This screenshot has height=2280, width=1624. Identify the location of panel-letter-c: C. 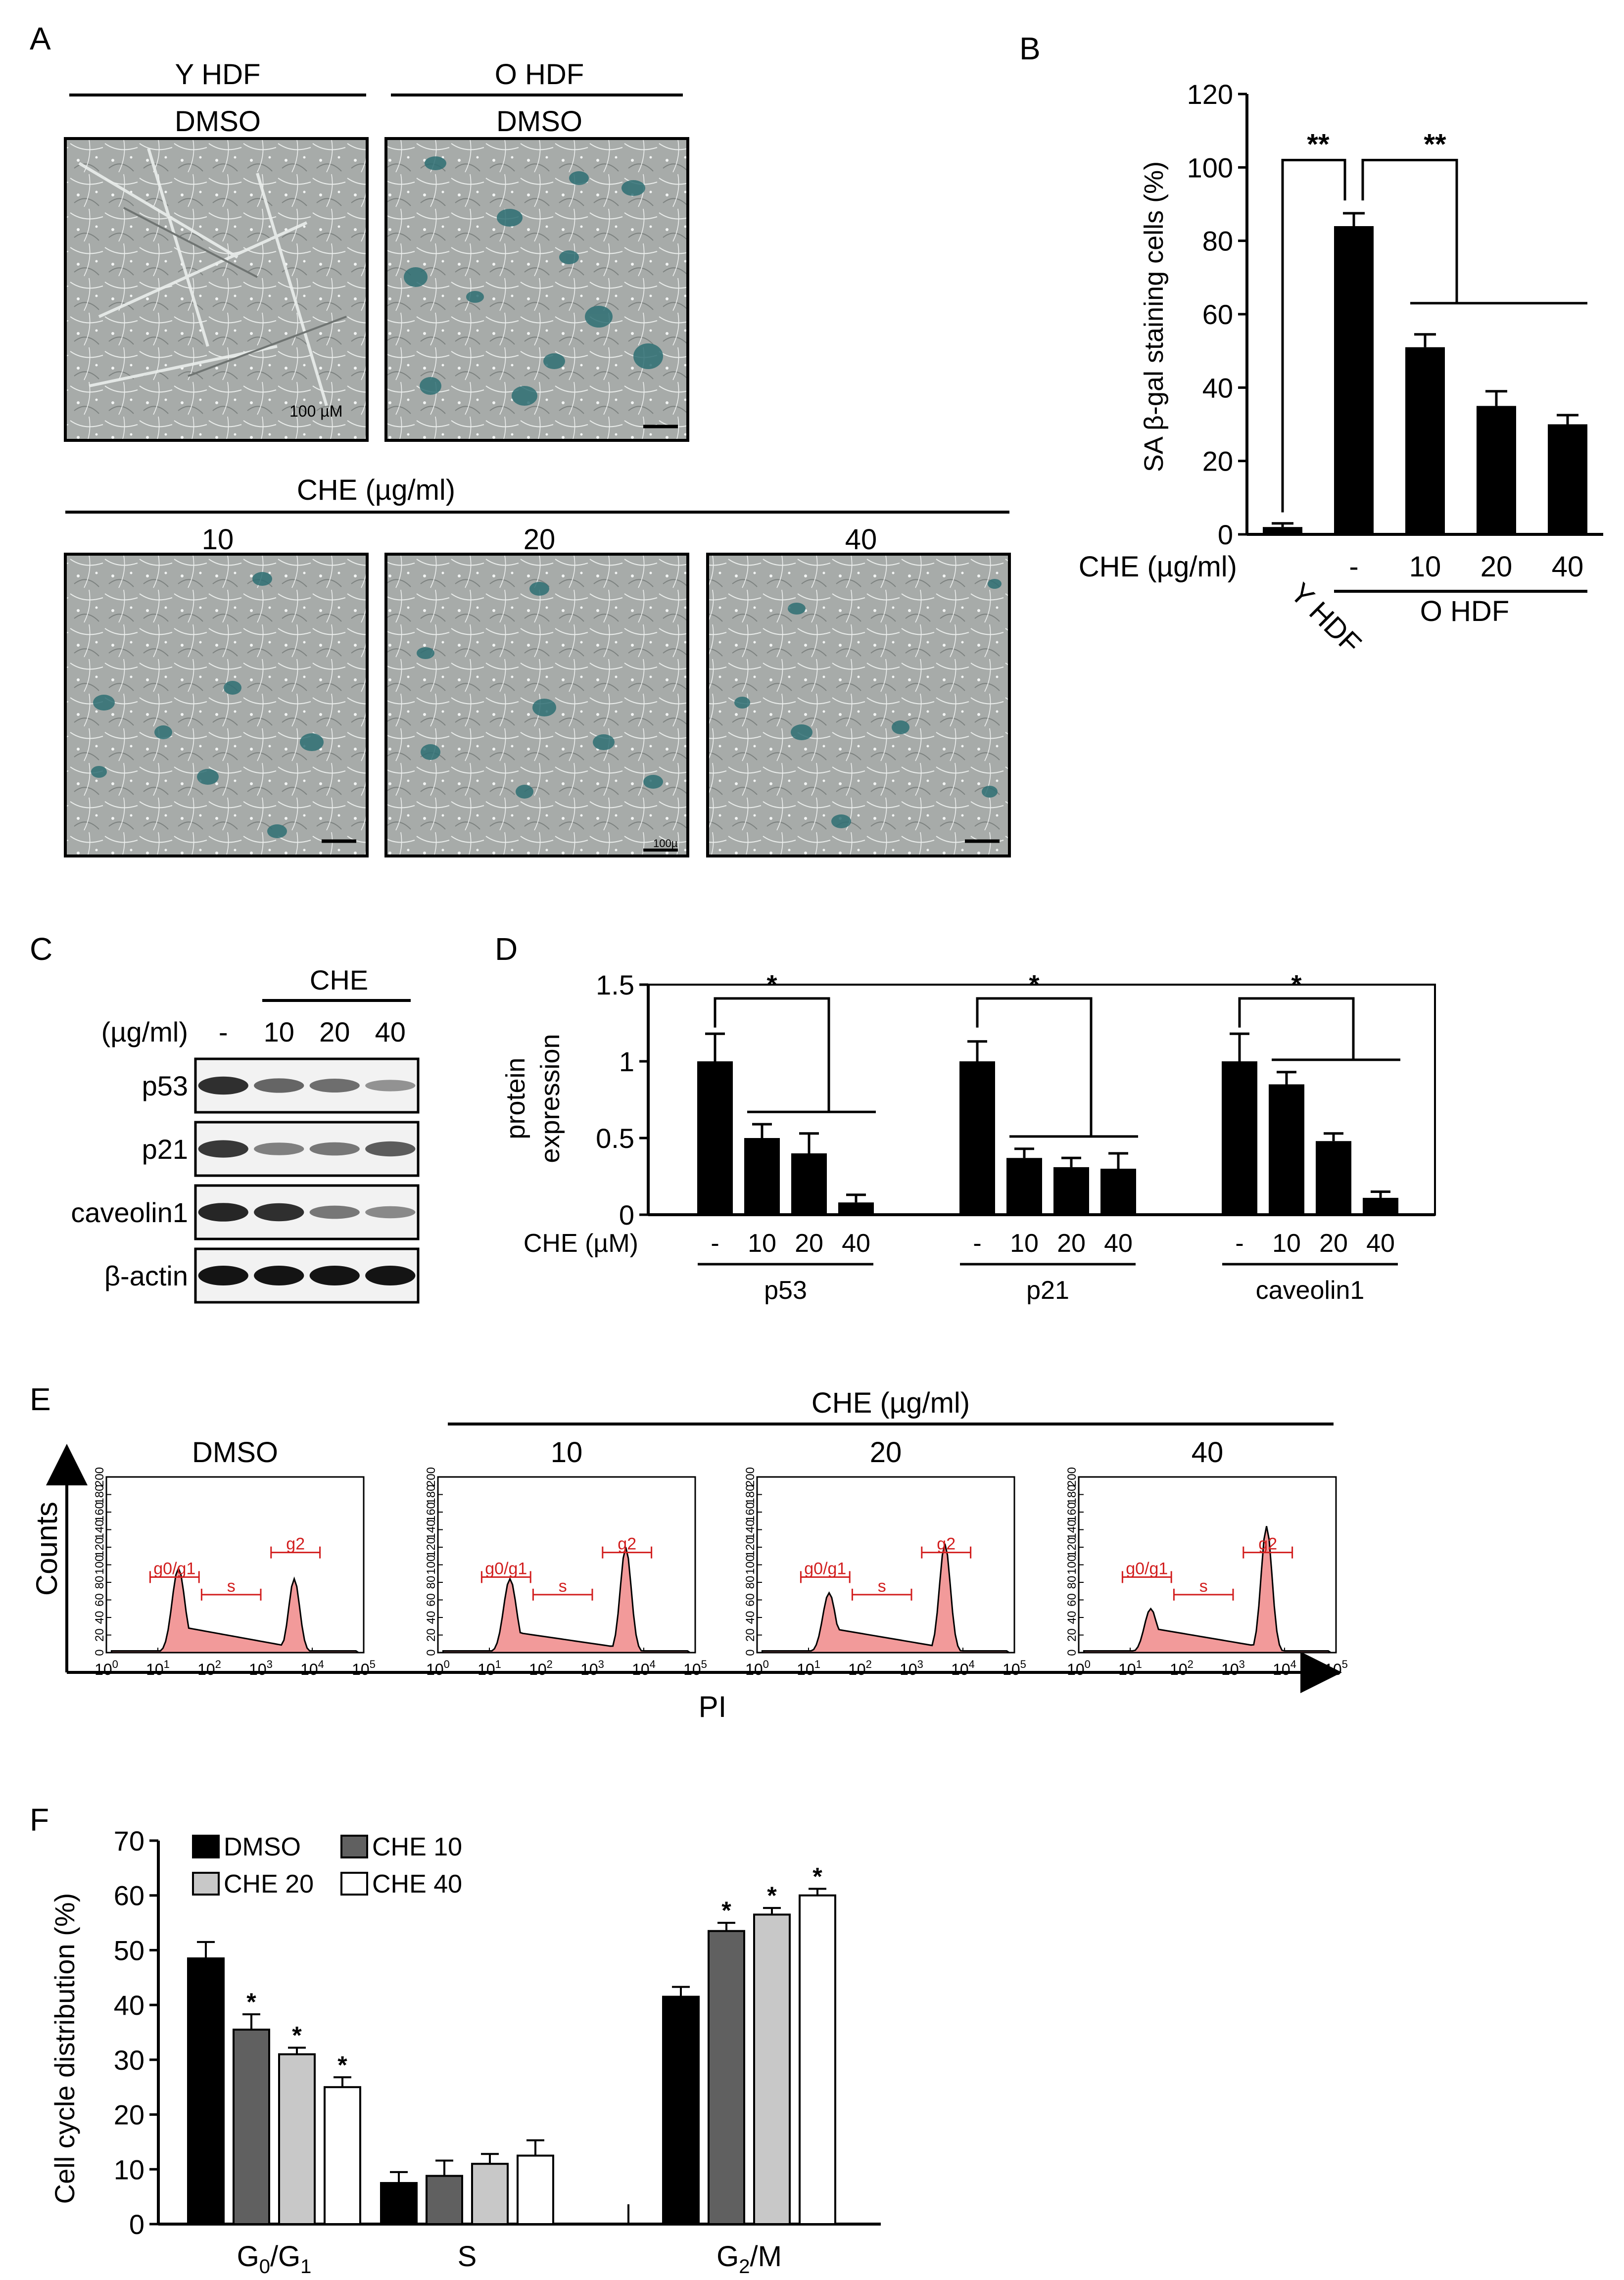
(41, 949).